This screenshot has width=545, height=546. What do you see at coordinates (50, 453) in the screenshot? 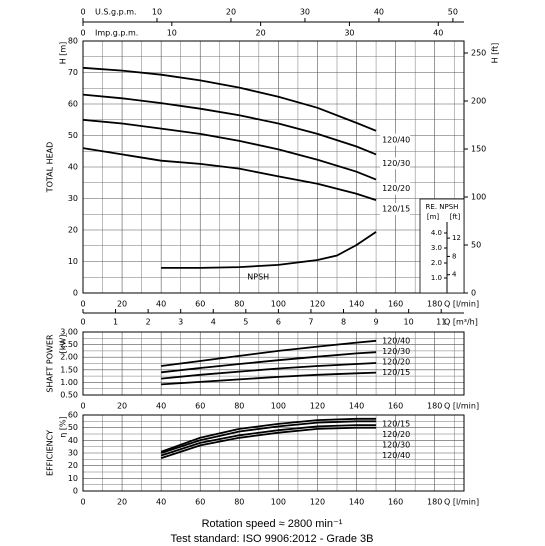
I see `y-axis-title: EFFICIENCY` at bounding box center [50, 453].